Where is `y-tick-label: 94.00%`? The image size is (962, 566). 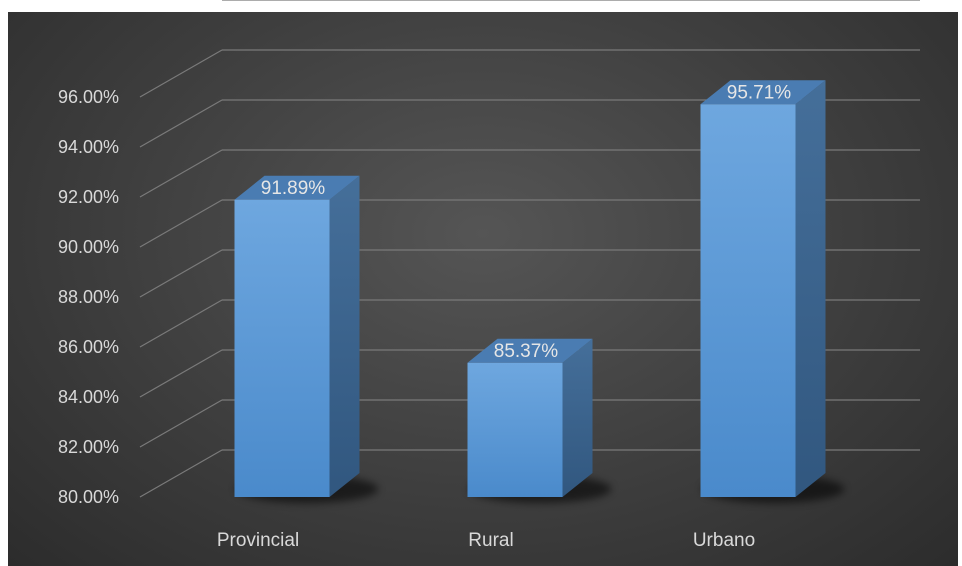 y-tick-label: 94.00% is located at coordinates (88, 147).